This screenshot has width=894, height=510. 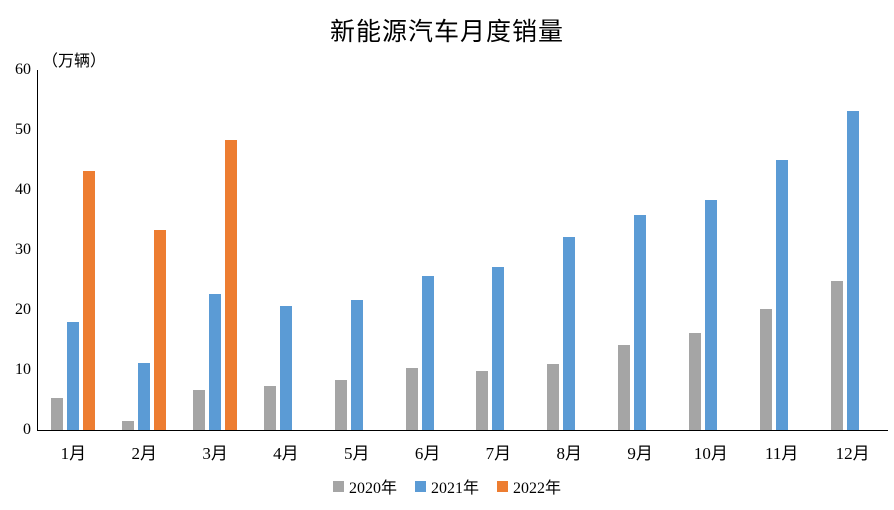 What do you see at coordinates (215, 362) in the screenshot?
I see `bar-2021年-3月` at bounding box center [215, 362].